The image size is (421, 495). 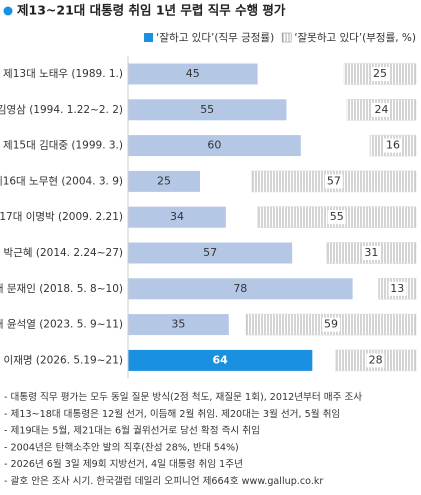 What do you see at coordinates (61, 360) in the screenshot?
I see `y-tick-label: 제21대 이재명 (2026. 5.19~21)` at bounding box center [61, 360].